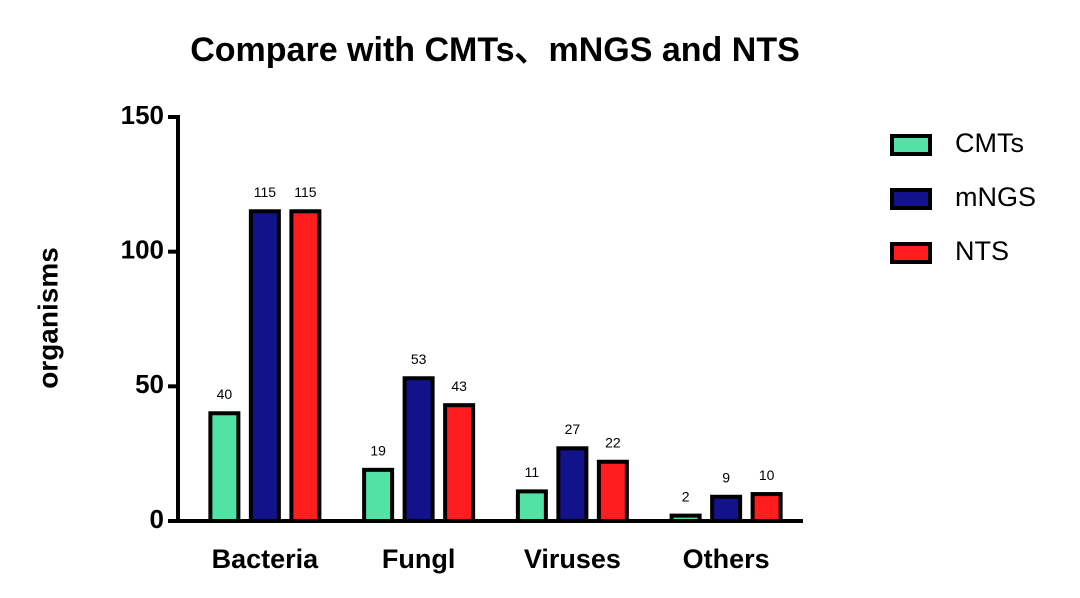 This screenshot has width=1080, height=598. Describe the element at coordinates (572, 559) in the screenshot. I see `x-tick-label: Viruses` at that location.